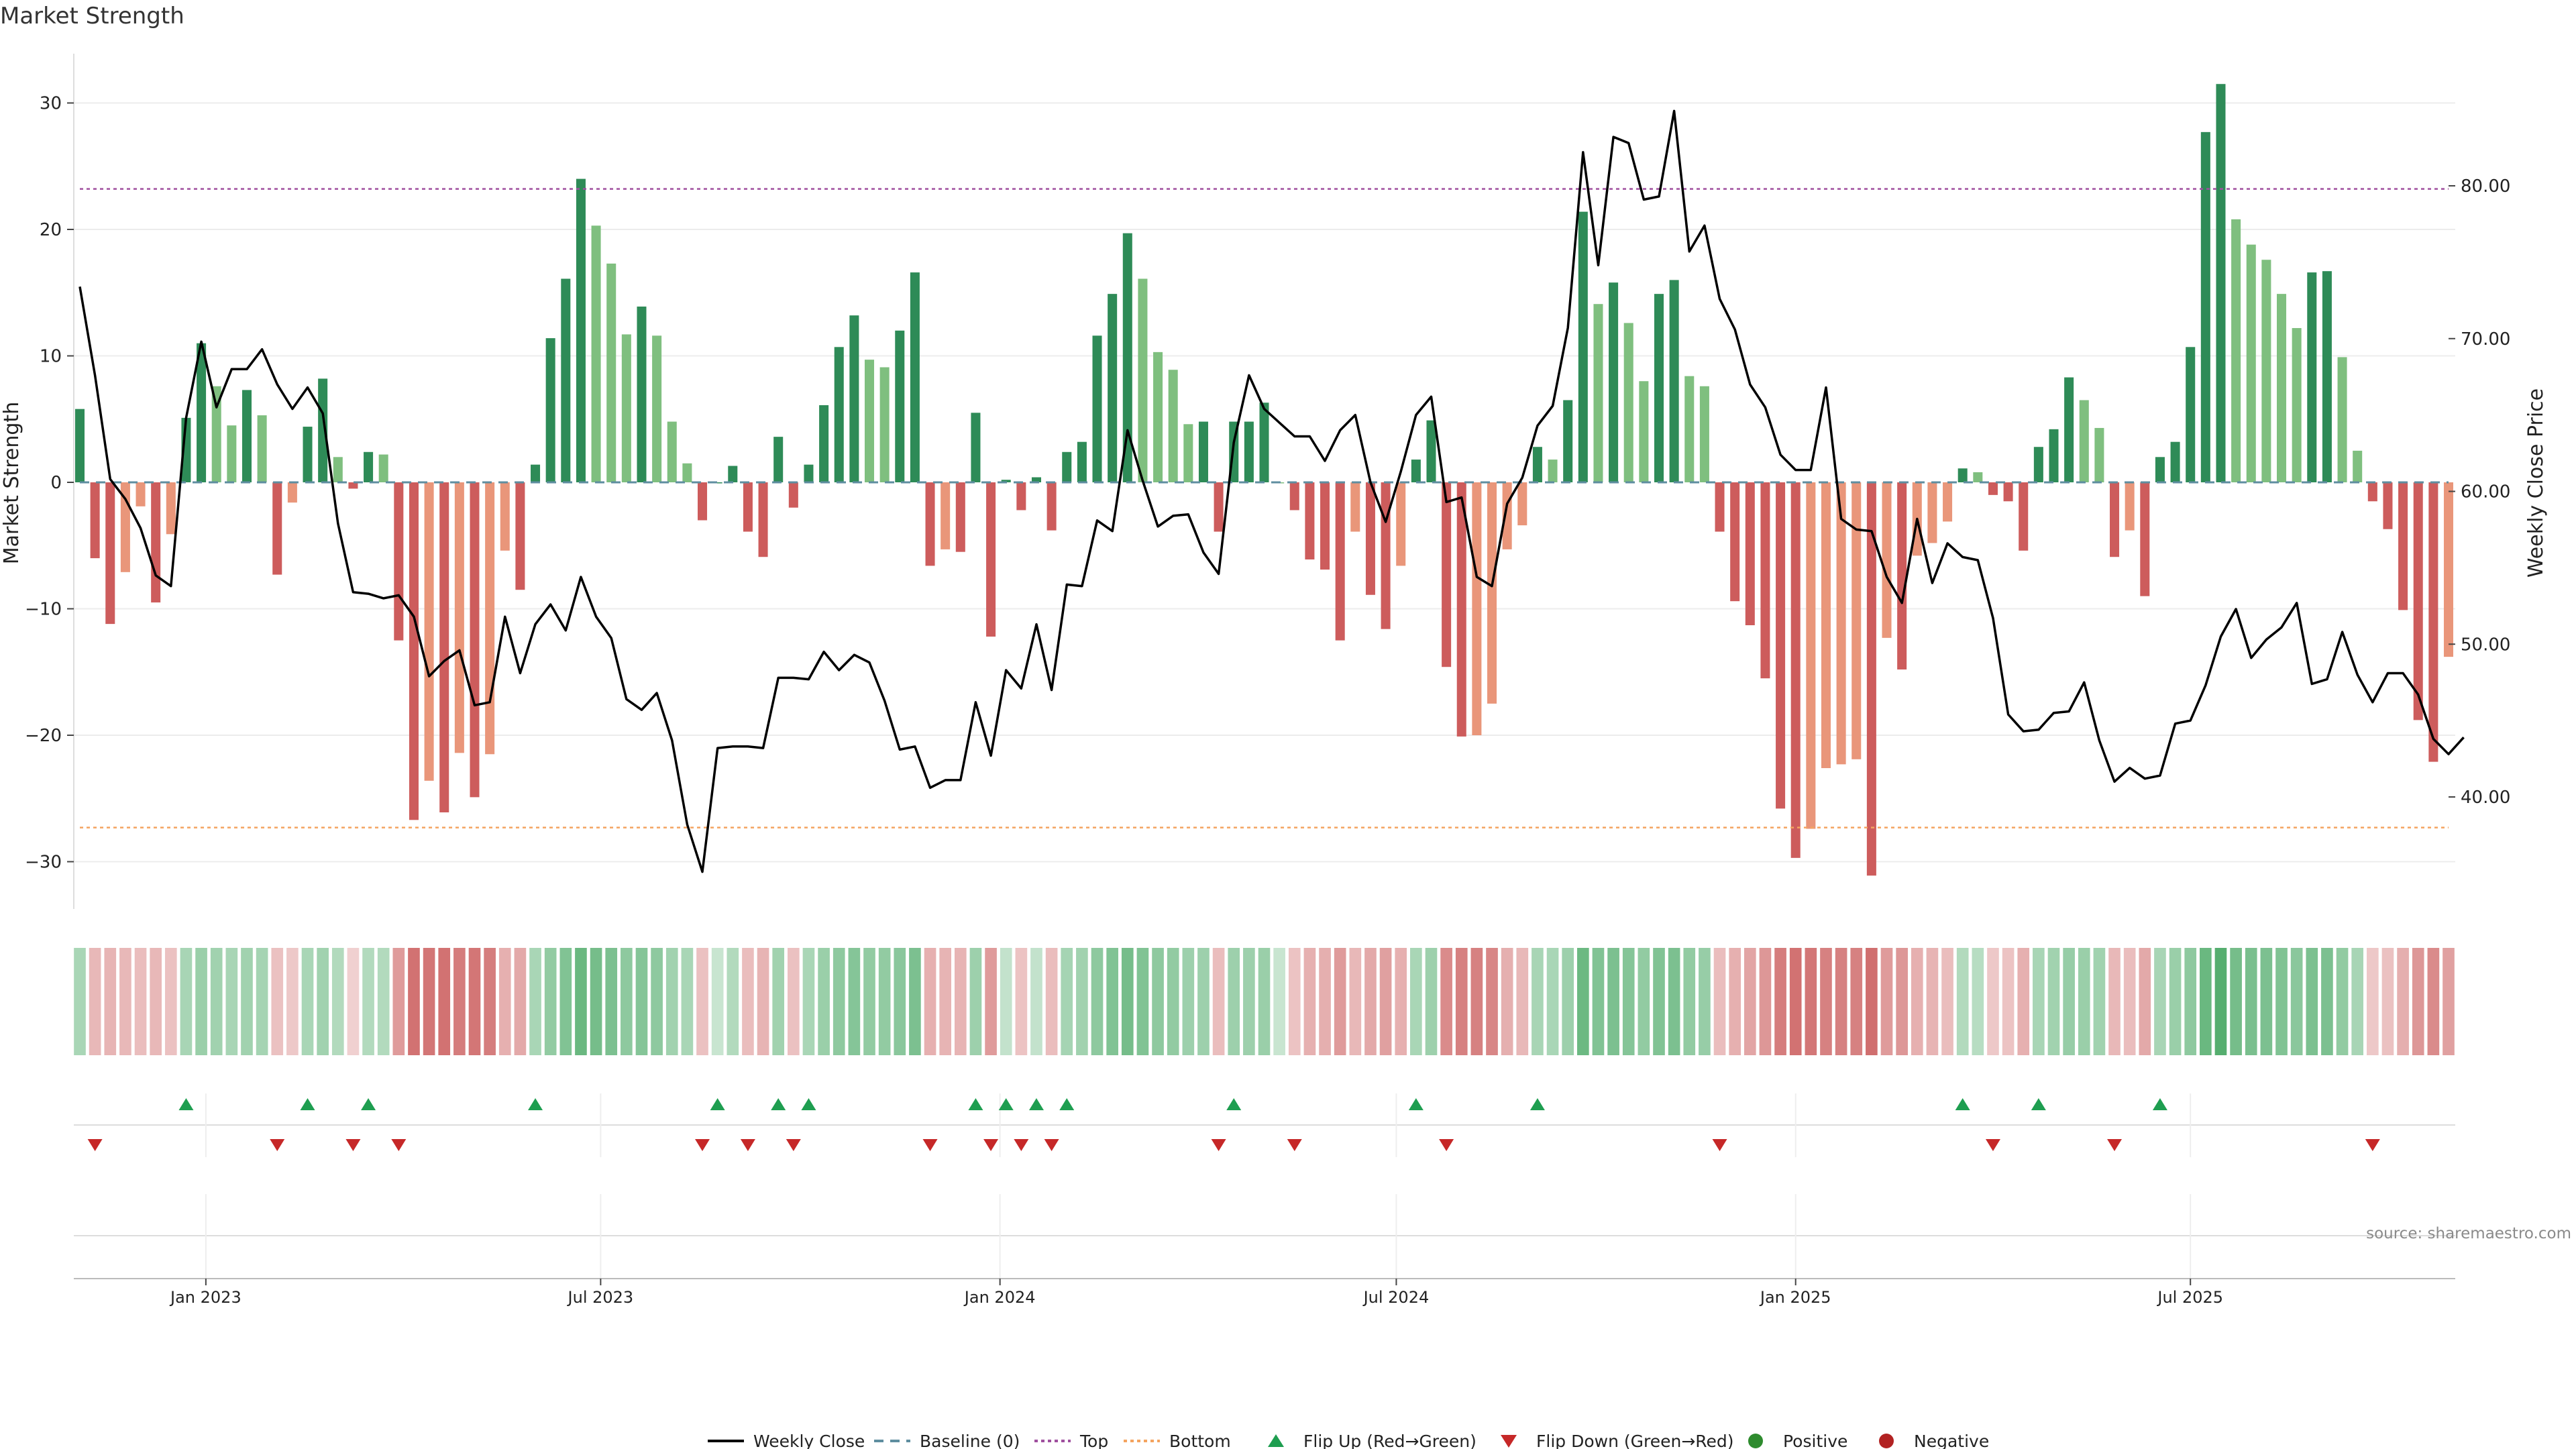 The image size is (2576, 1449). Describe the element at coordinates (1635, 1440) in the screenshot. I see `legend-label: Flip Down (Green→Red)` at that location.